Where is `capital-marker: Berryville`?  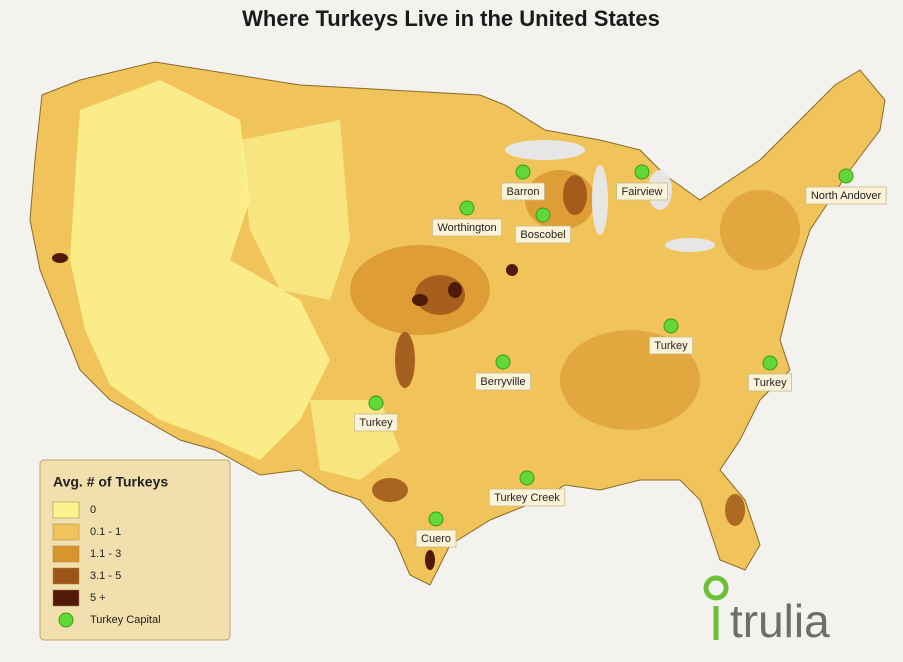 capital-marker: Berryville is located at coordinates (503, 372).